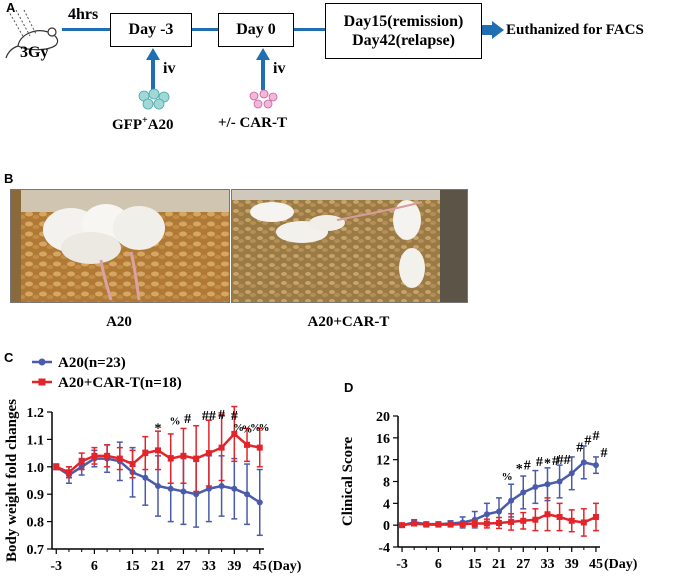 The image size is (678, 580). What do you see at coordinates (127, 125) in the screenshot?
I see `inject1-prefix: GFP` at bounding box center [127, 125].